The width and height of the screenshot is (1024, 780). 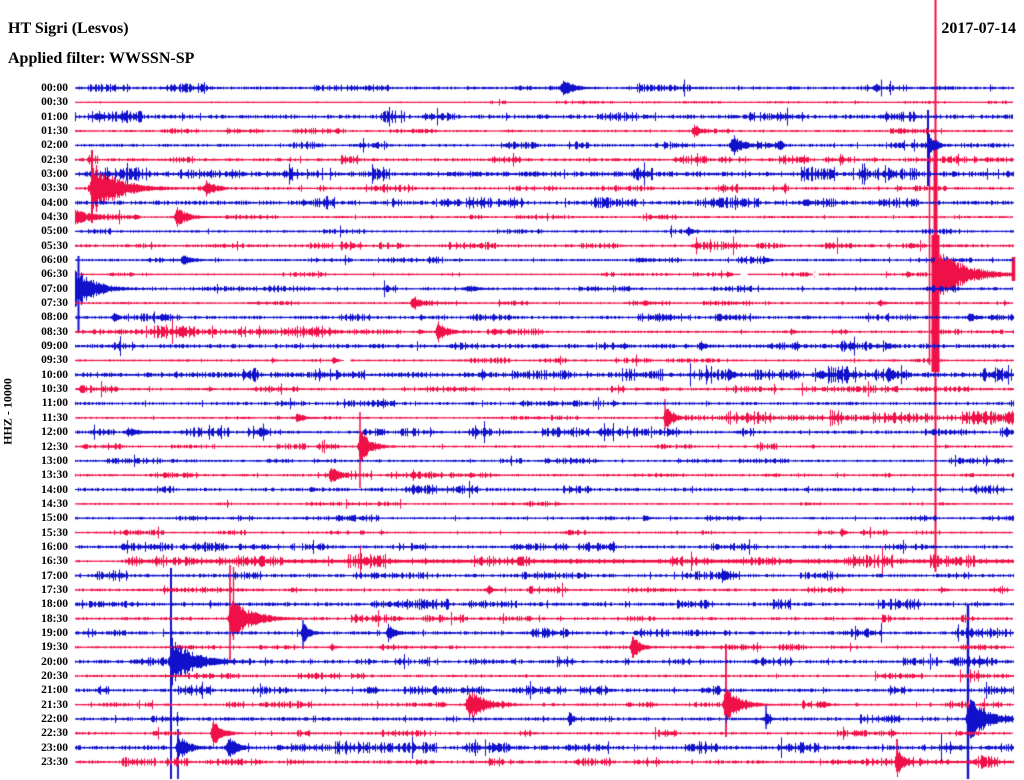 I want to click on time-label-04:30: 04:30, so click(x=54, y=217).